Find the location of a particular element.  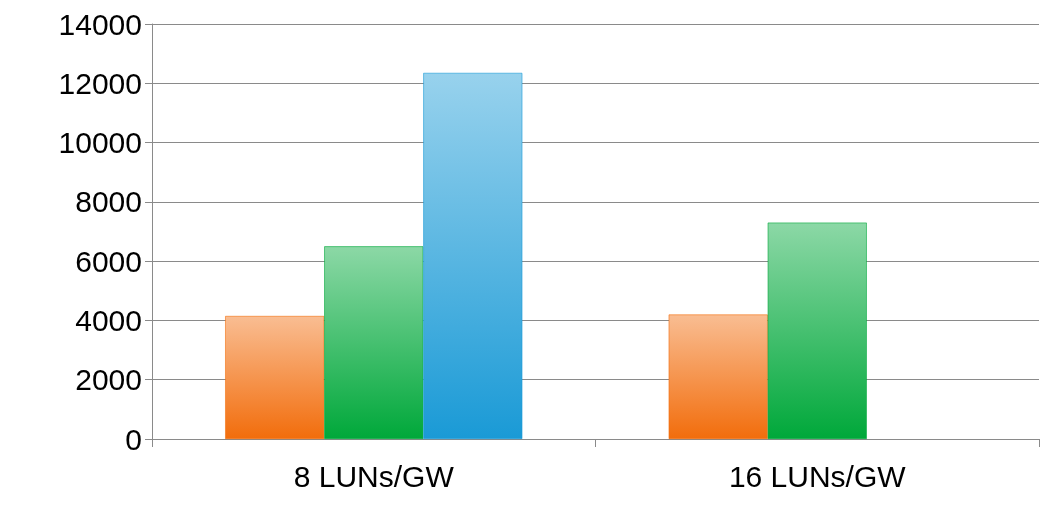

x-tick-label: 8 LUNs/GW is located at coordinates (374, 476).